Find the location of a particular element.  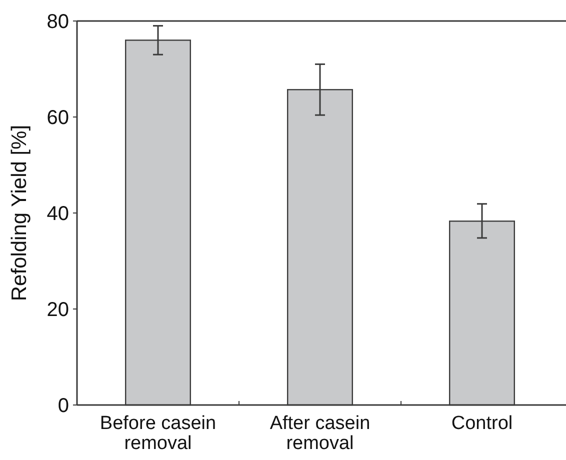

y-tick-label: 60 is located at coordinates (57, 118).